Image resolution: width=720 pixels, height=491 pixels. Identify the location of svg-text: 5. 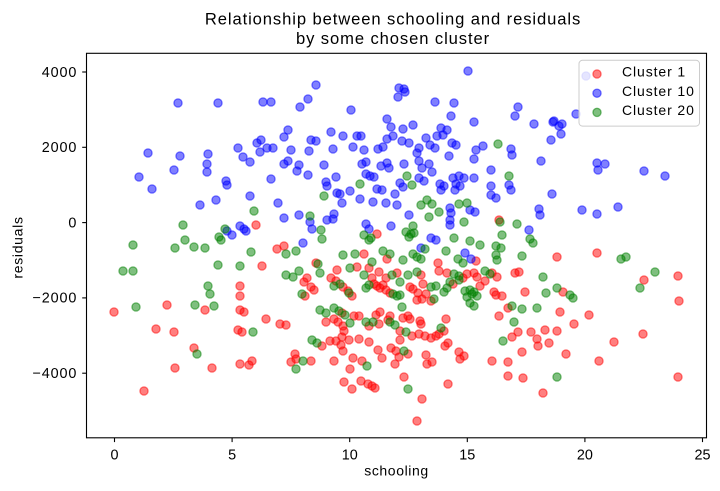
(232, 456).